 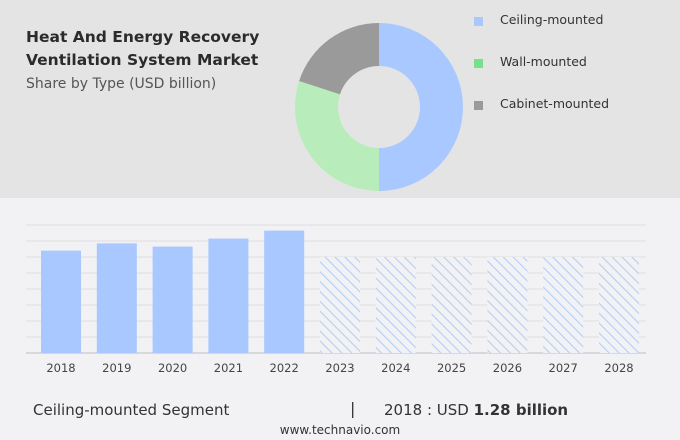 What do you see at coordinates (131, 410) in the screenshot?
I see `segment-label: Ceiling-mounted Segment` at bounding box center [131, 410].